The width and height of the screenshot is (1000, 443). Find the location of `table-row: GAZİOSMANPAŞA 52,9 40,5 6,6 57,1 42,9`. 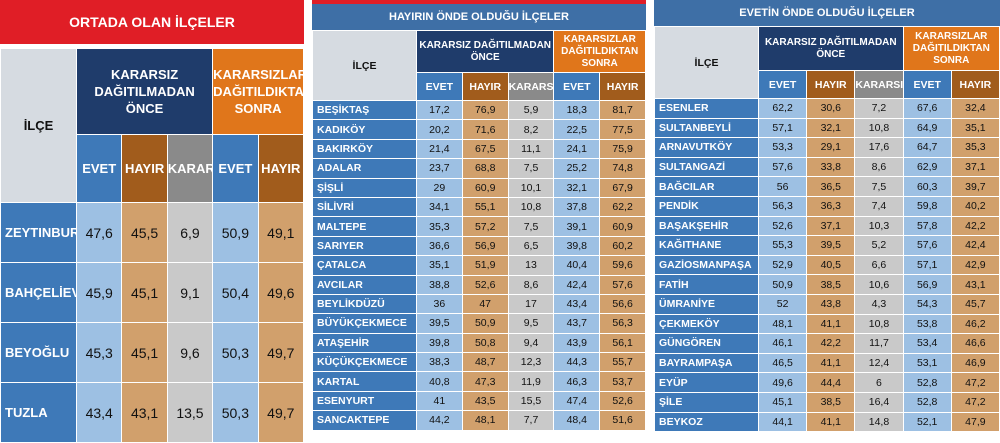

table-row: GAZİOSMANPAŞA 52,9 40,5 6,6 57,1 42,9 is located at coordinates (827, 265).